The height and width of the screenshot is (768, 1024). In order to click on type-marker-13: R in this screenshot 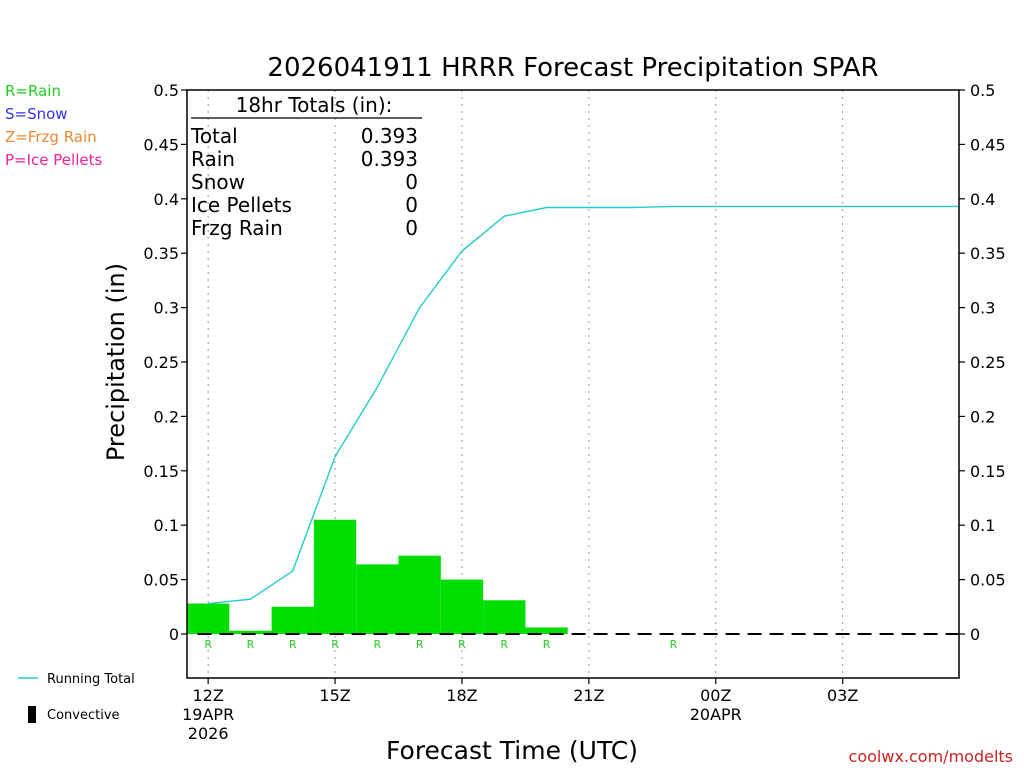, I will do `click(251, 644)`.